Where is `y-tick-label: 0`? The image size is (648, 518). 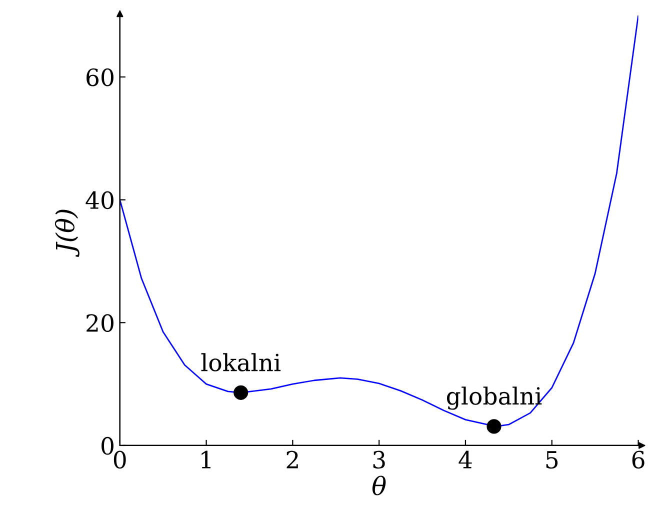 y-tick-label: 0 is located at coordinates (108, 445).